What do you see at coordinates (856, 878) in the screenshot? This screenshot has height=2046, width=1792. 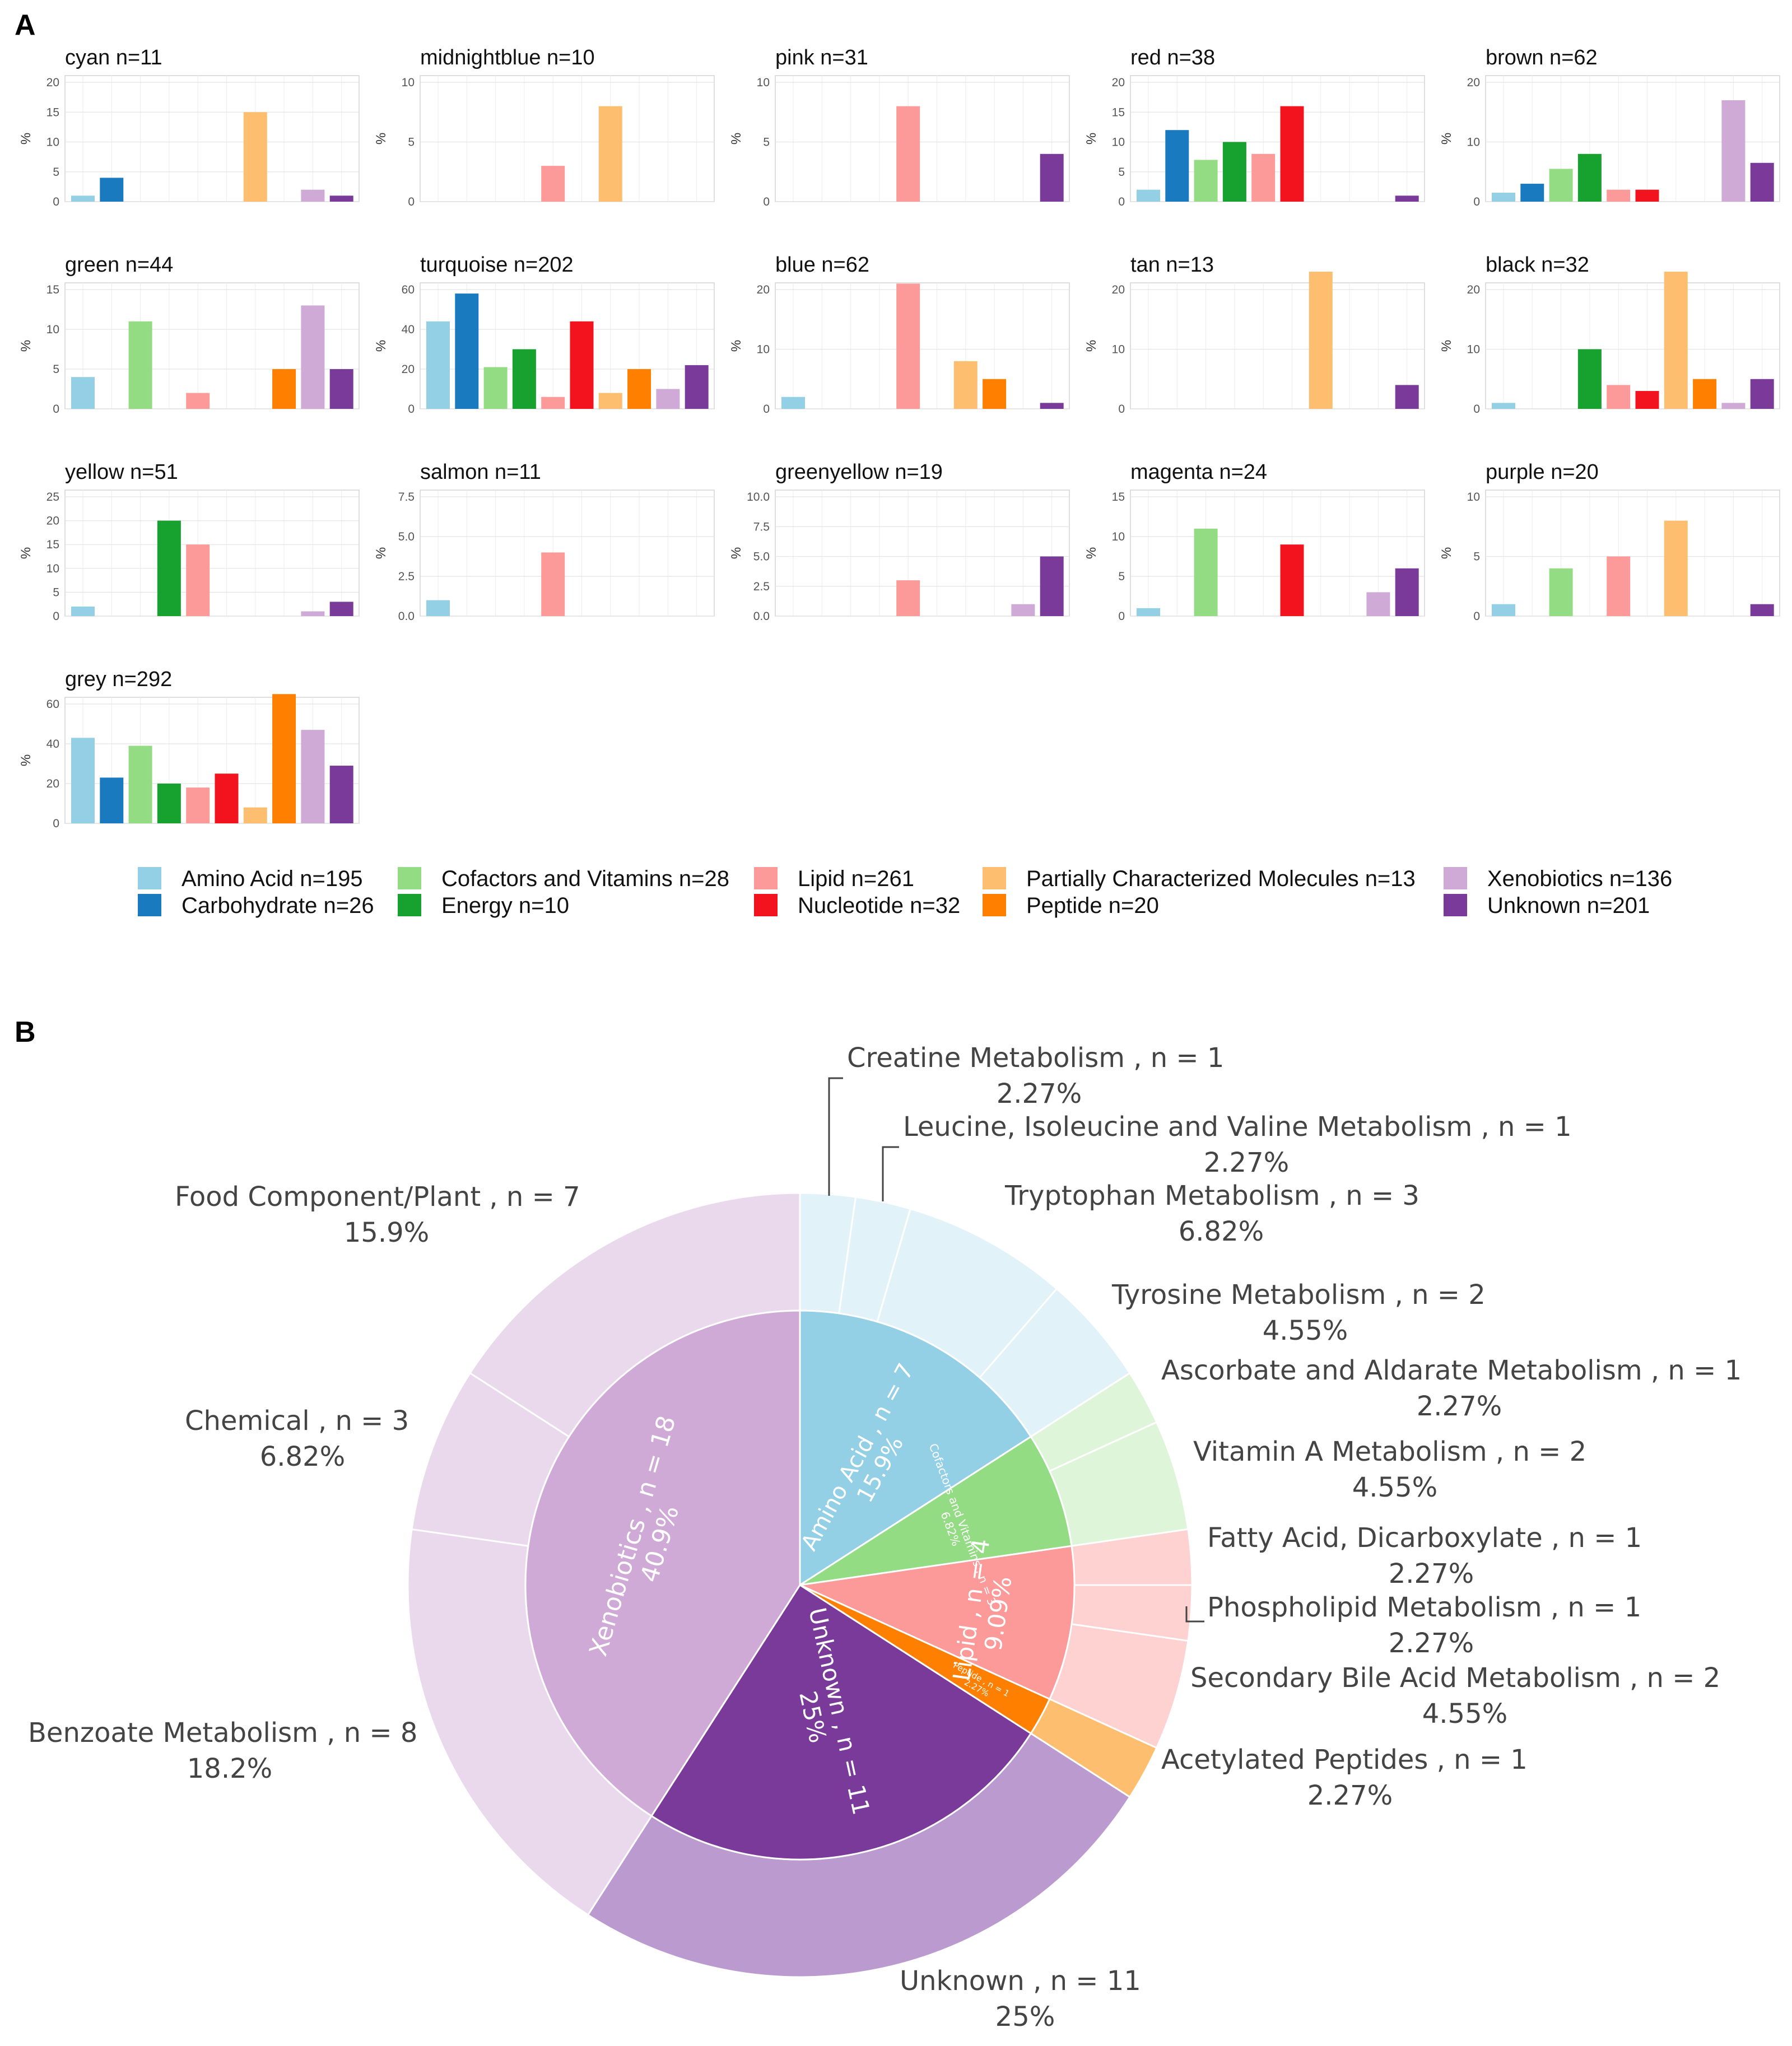 I see `legend-label: Lipid n=261` at bounding box center [856, 878].